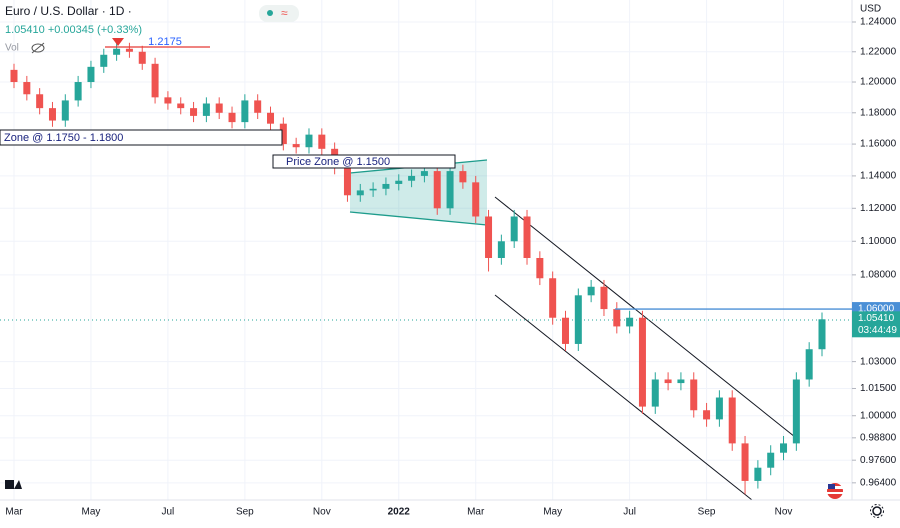  What do you see at coordinates (876, 261) in the screenshot?
I see `price-axis` at bounding box center [876, 261].